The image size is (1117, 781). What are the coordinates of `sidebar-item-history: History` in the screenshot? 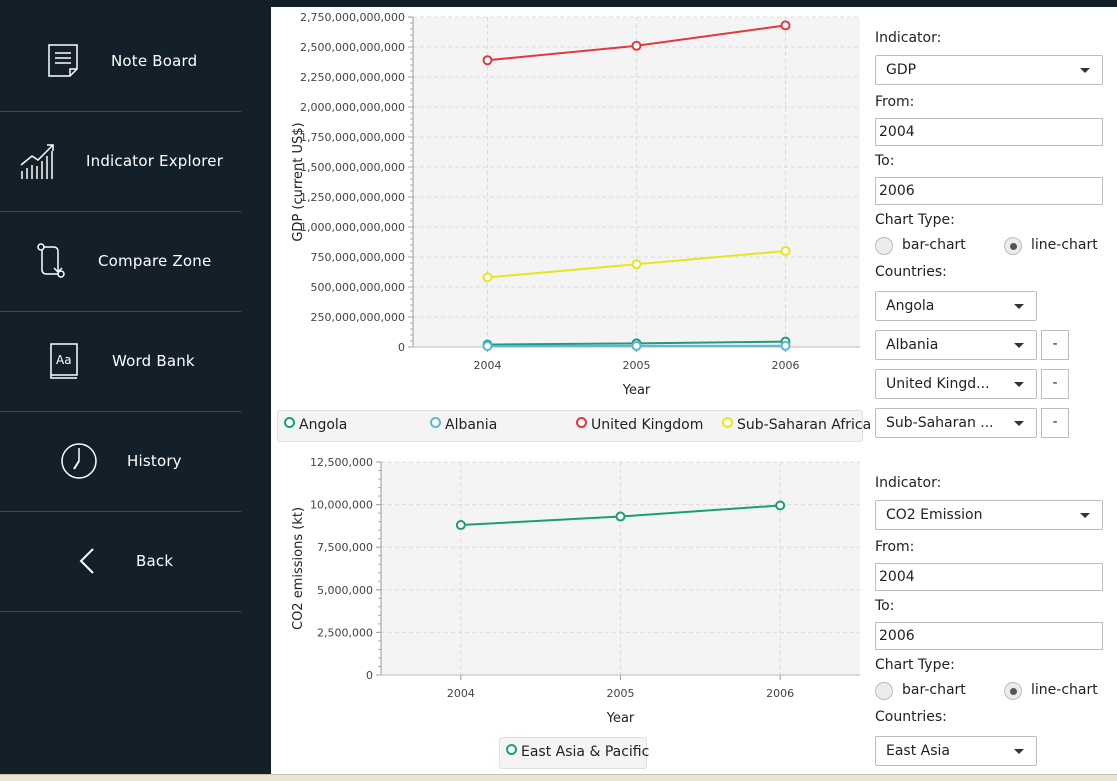 It's located at (120, 461).